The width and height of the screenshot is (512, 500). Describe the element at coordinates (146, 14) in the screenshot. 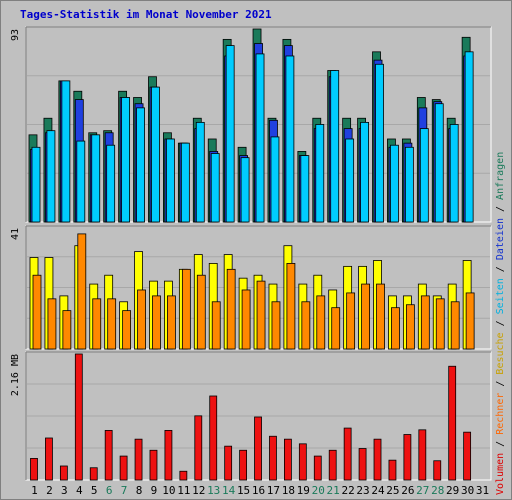

I see `chart-title: Tages-Statistik im Monat November 2021` at that location.